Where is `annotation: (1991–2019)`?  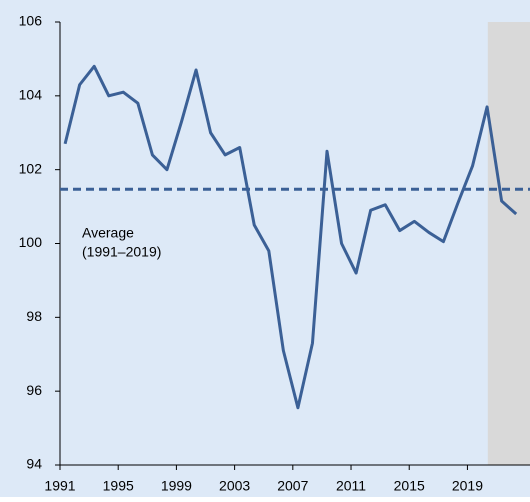 annotation: (1991–2019) is located at coordinates (121, 252).